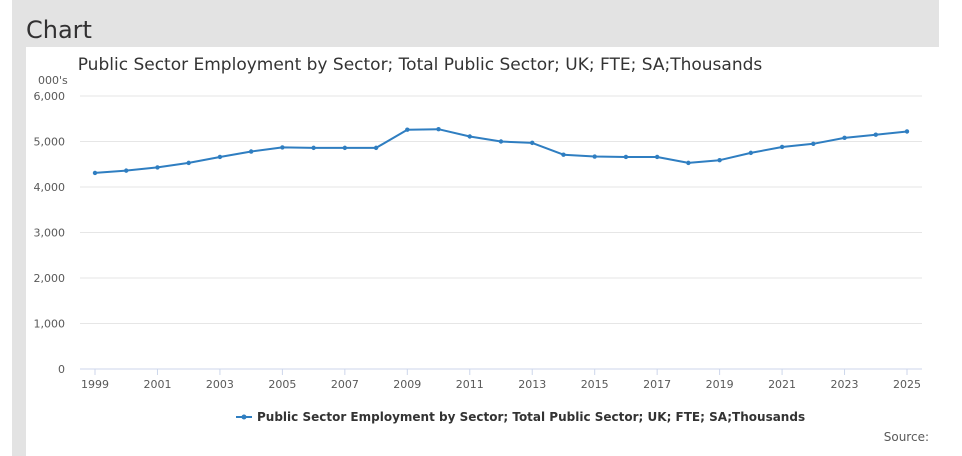  What do you see at coordinates (50, 142) in the screenshot?
I see `y-tick-label: 5,000` at bounding box center [50, 142].